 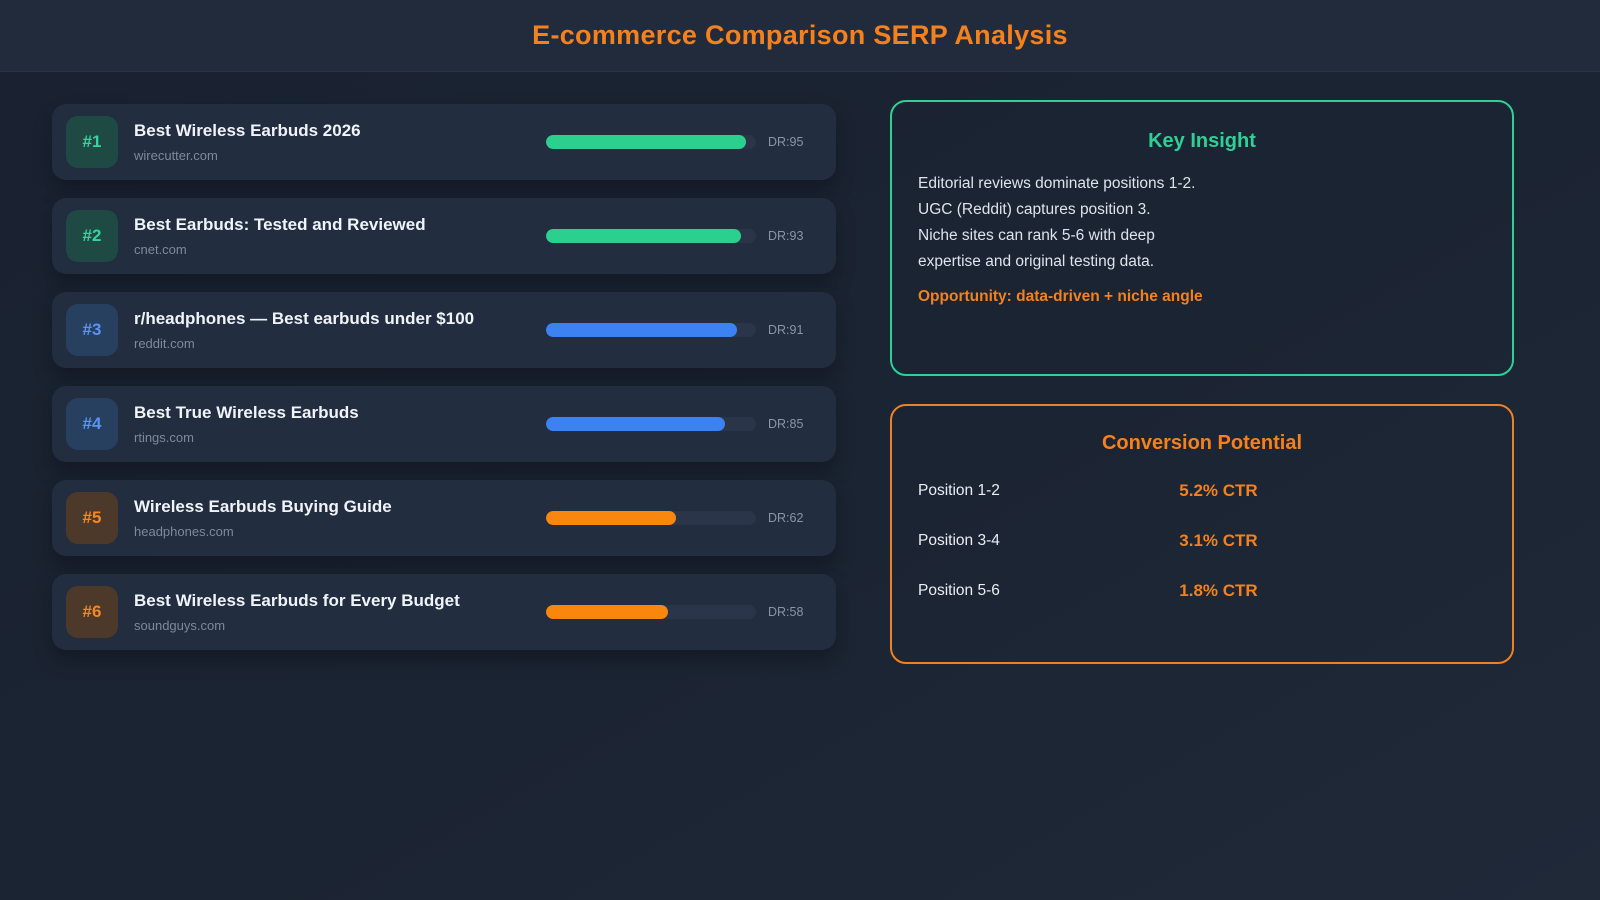 What do you see at coordinates (176, 155) in the screenshot?
I see `result-domain: wirecutter.com` at bounding box center [176, 155].